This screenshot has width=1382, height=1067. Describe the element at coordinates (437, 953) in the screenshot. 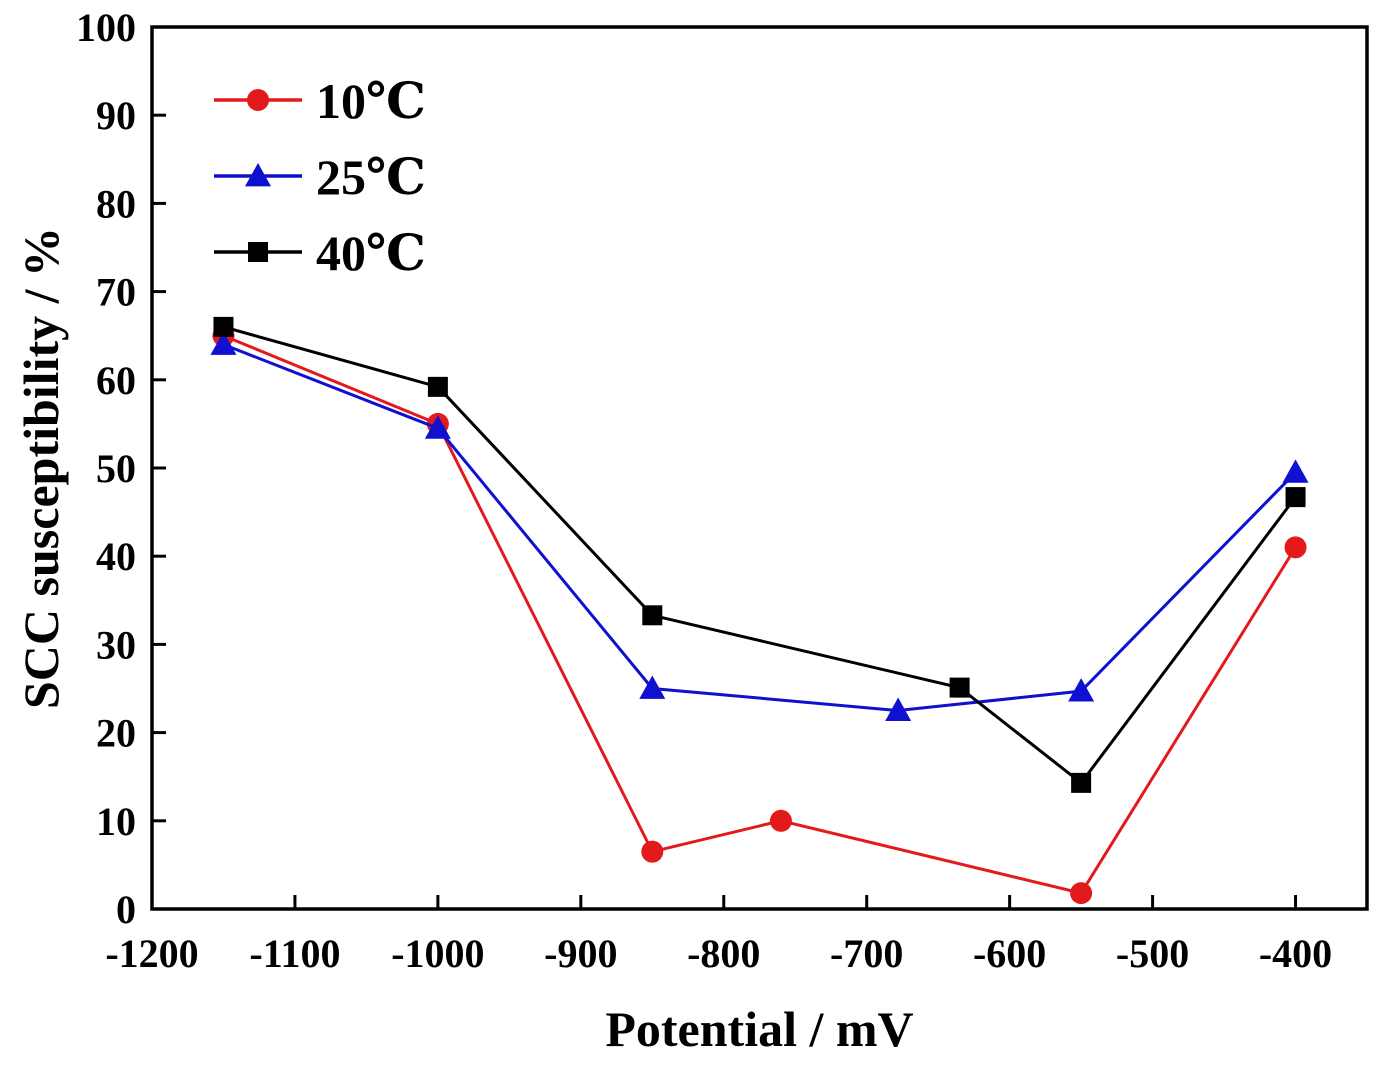

I see `x-tick-label: -1000` at that location.